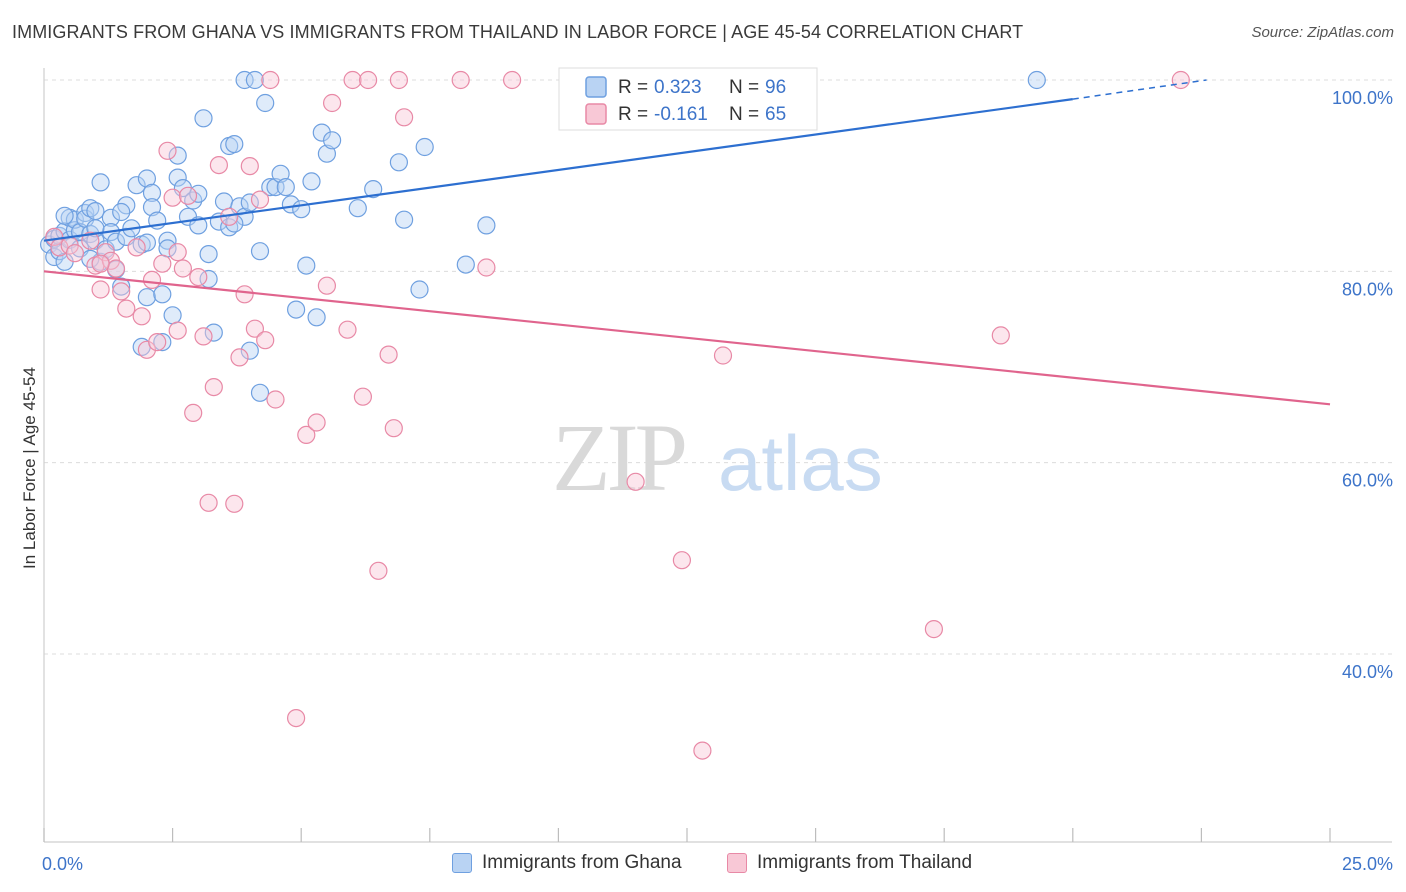  What do you see at coordinates (618, 457) in the screenshot?
I see `watermark-zip: ZIP` at bounding box center [618, 457].